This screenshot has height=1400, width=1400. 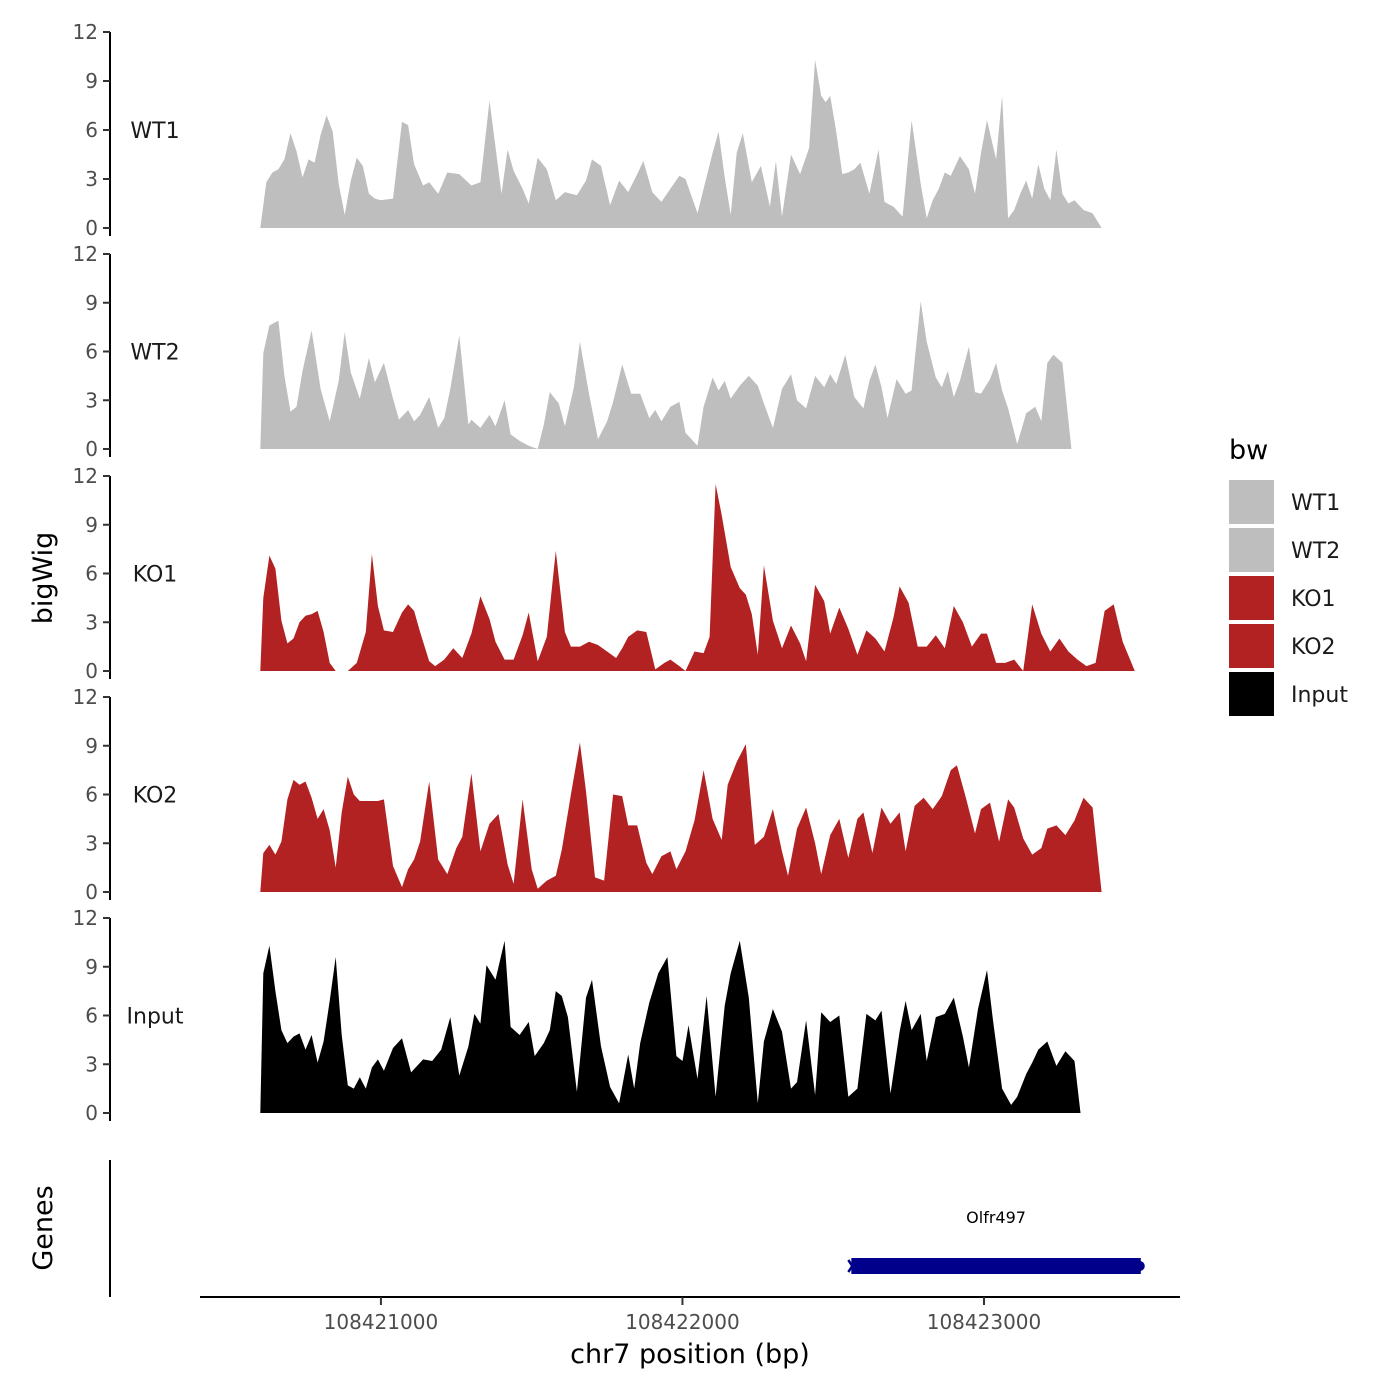 What do you see at coordinates (1251, 550) in the screenshot?
I see `legend-swatch-wt2` at bounding box center [1251, 550].